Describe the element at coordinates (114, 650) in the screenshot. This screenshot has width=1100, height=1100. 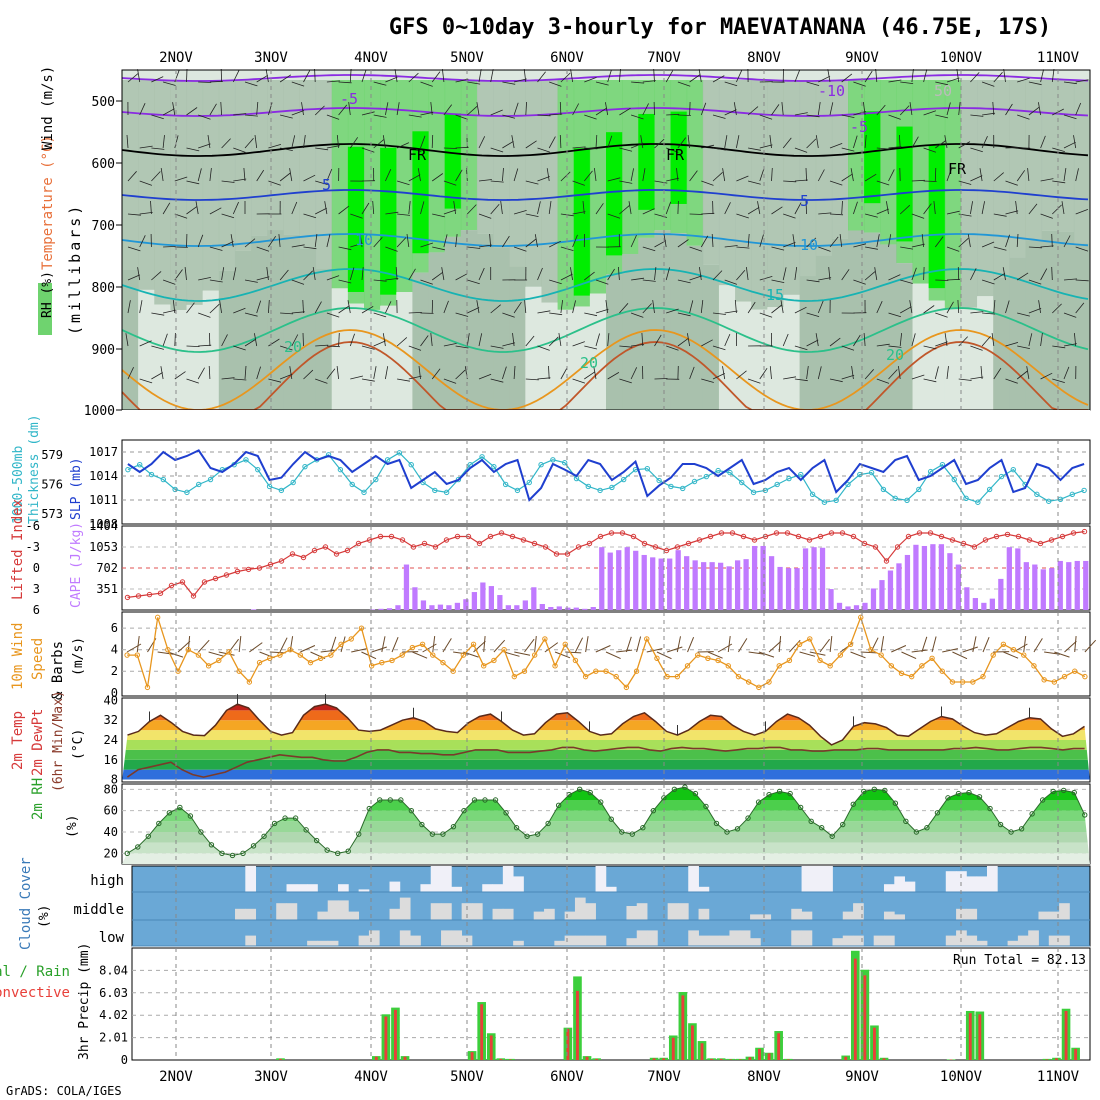
I see `wind-tick-label: 4` at that location.